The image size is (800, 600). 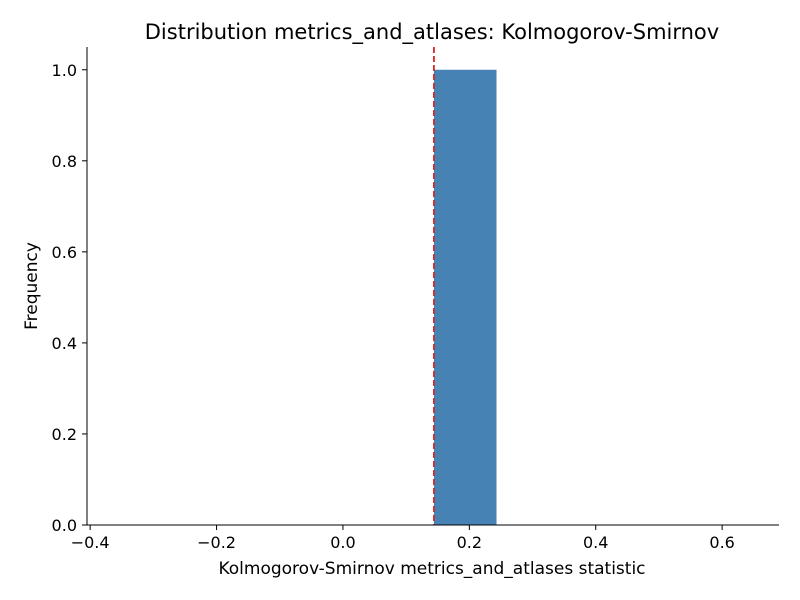 I want to click on y-tick-label-4: 0.8, so click(x=64, y=161).